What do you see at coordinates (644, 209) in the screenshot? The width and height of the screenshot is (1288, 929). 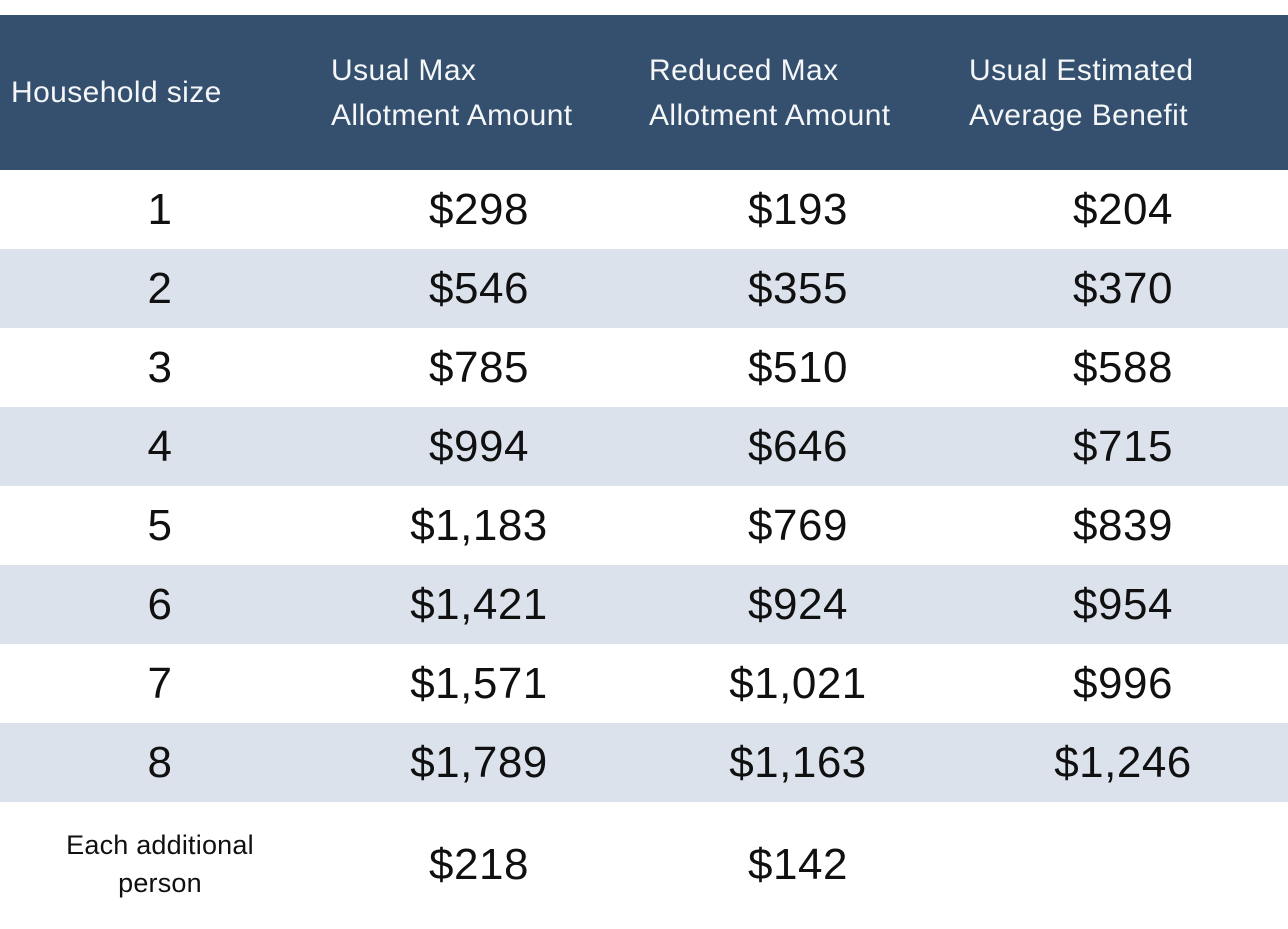 I see `table-row: 1 $298 $193 $204` at bounding box center [644, 209].